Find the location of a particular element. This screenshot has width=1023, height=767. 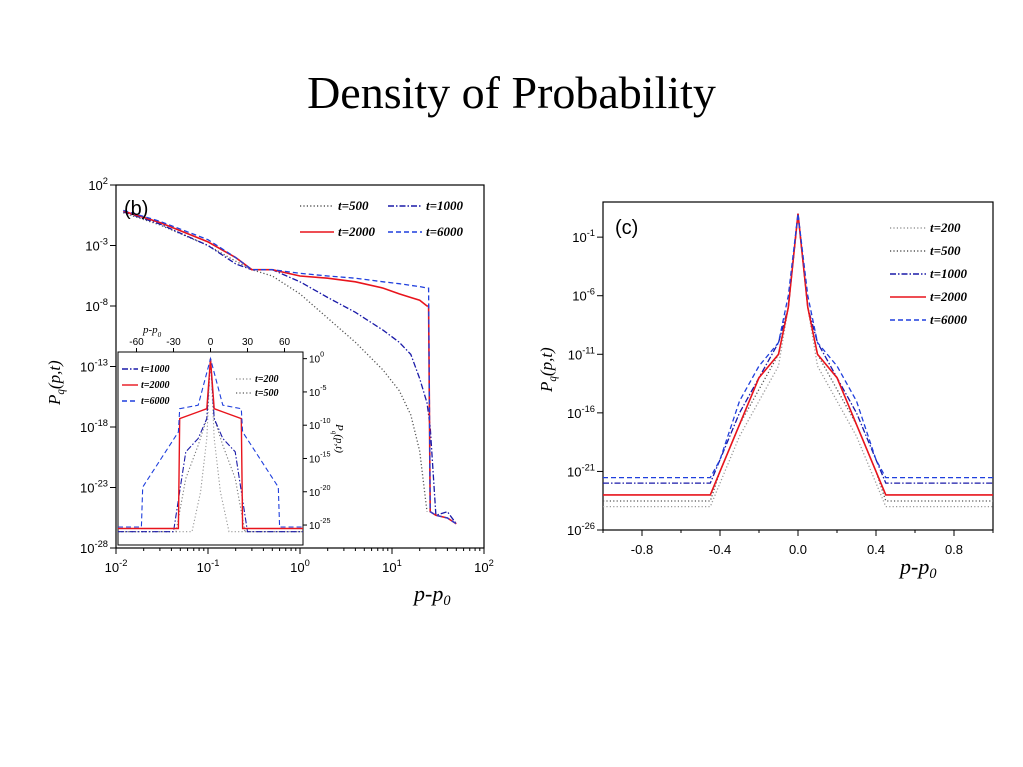

inset-x-axis-label: p-p0 is located at coordinates (152, 331).